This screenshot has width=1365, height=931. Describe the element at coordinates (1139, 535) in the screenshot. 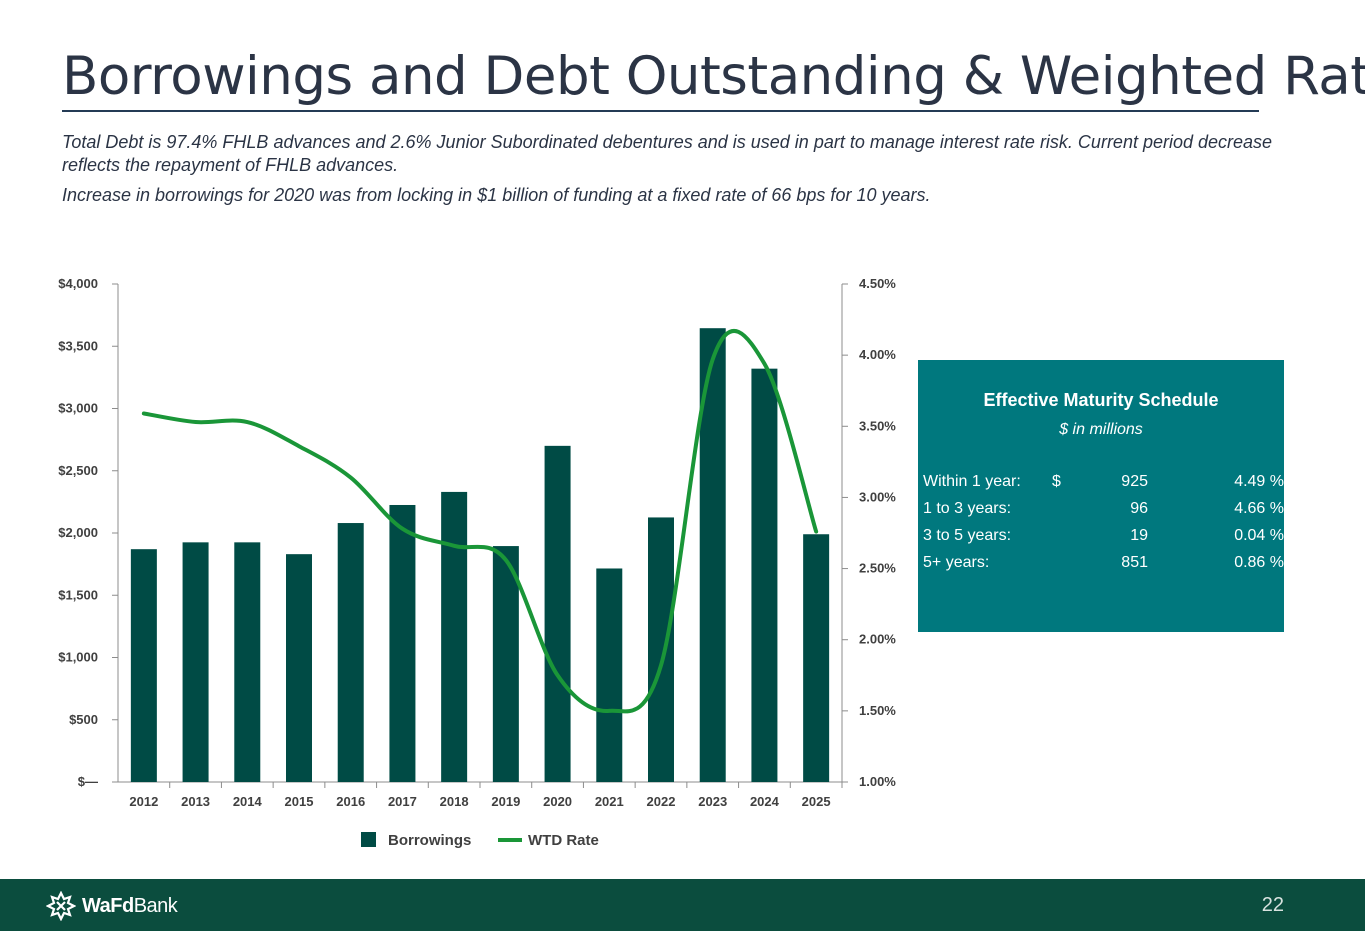

I see `maturity-amount: 19` at that location.